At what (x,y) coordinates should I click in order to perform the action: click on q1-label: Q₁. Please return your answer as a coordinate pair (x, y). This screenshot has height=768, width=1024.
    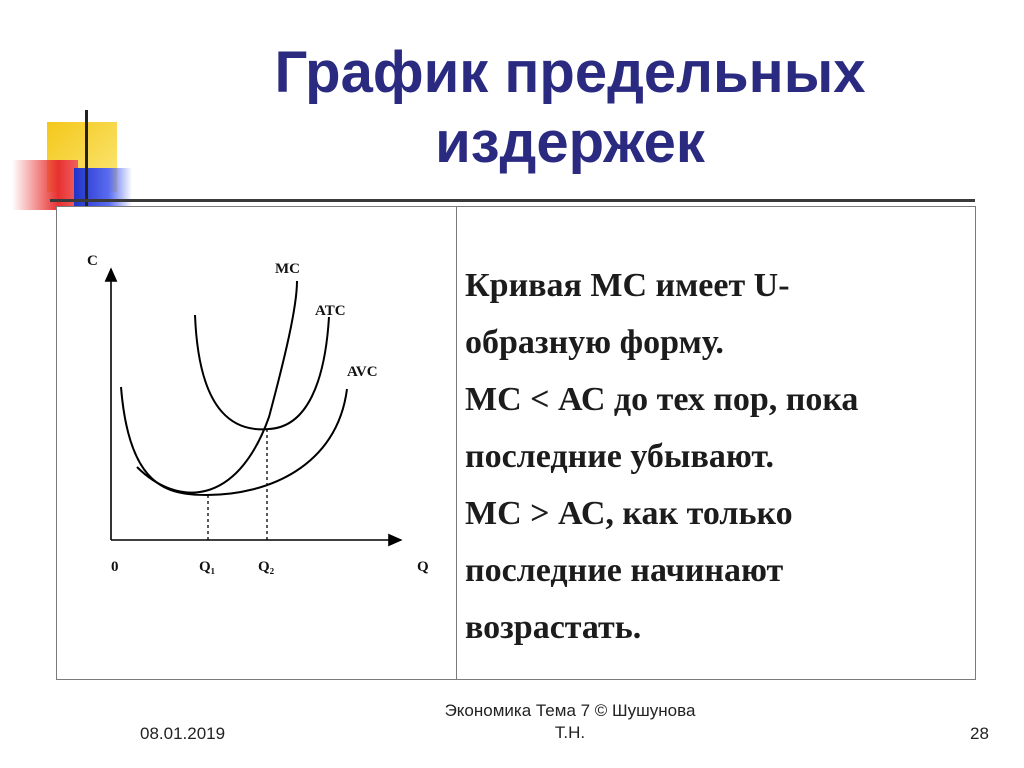
    Looking at the image, I should click on (207, 567).